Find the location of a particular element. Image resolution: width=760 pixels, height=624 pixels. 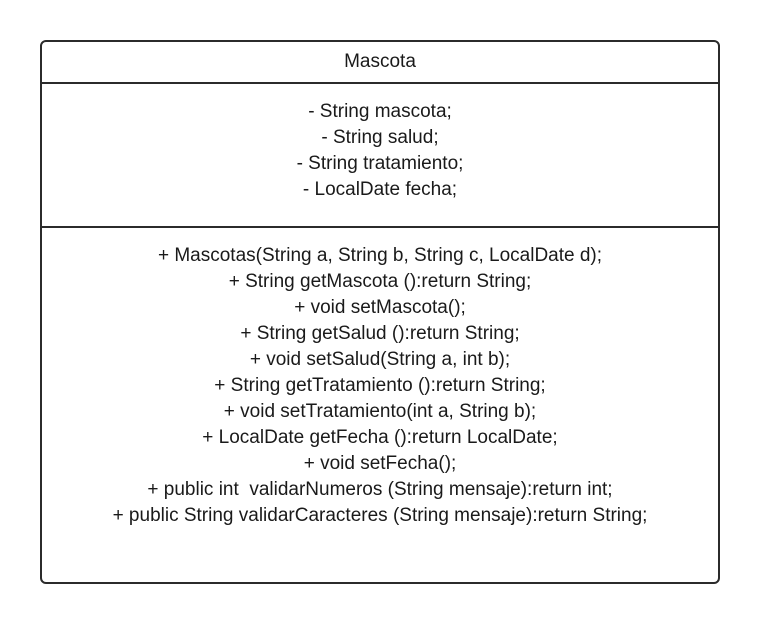

attribute-item: - LocalDate fecha; is located at coordinates (380, 189).